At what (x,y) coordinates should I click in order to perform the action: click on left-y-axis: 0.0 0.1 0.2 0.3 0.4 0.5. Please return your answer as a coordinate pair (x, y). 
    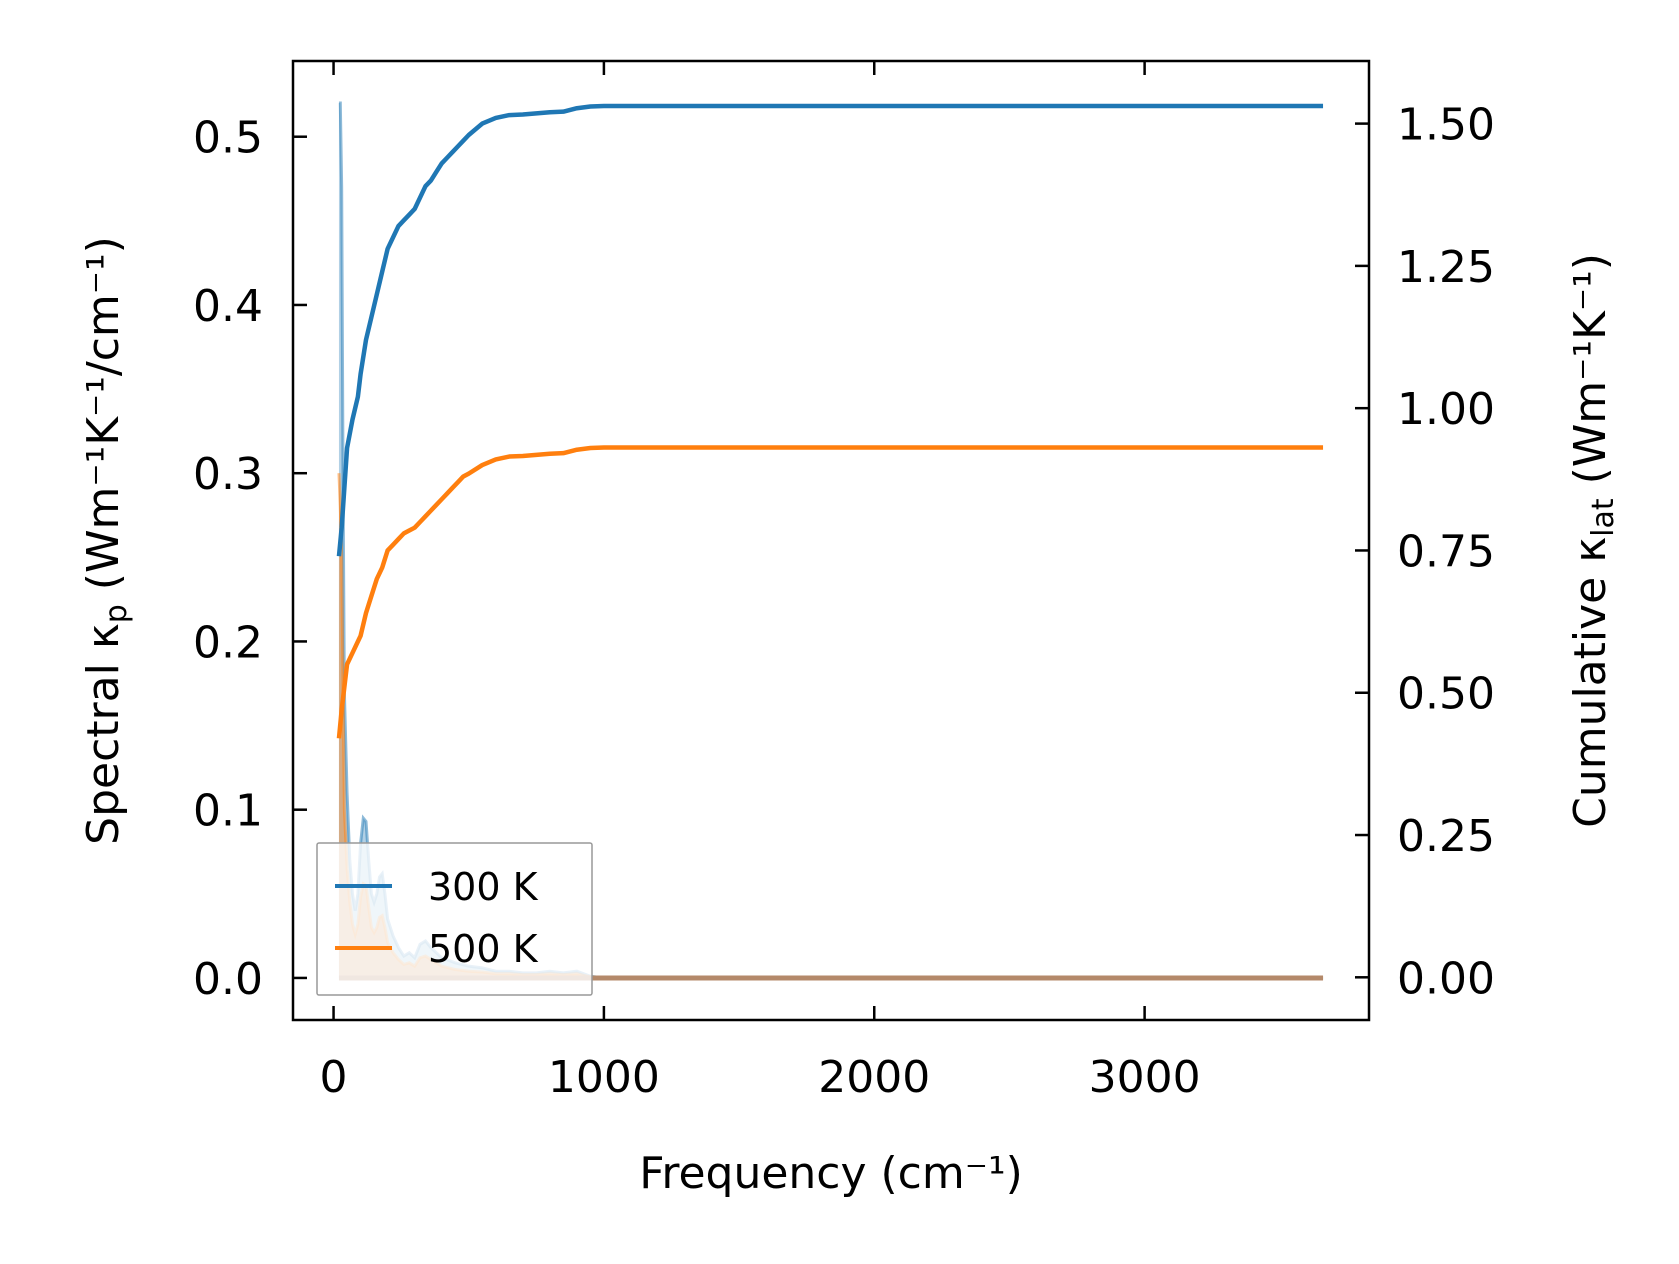
    Looking at the image, I should click on (250, 559).